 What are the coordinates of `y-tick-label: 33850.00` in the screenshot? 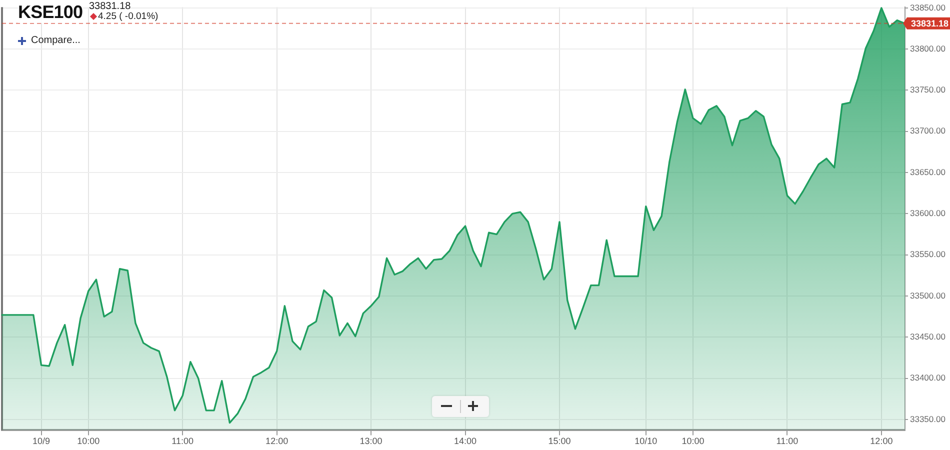 It's located at (928, 7).